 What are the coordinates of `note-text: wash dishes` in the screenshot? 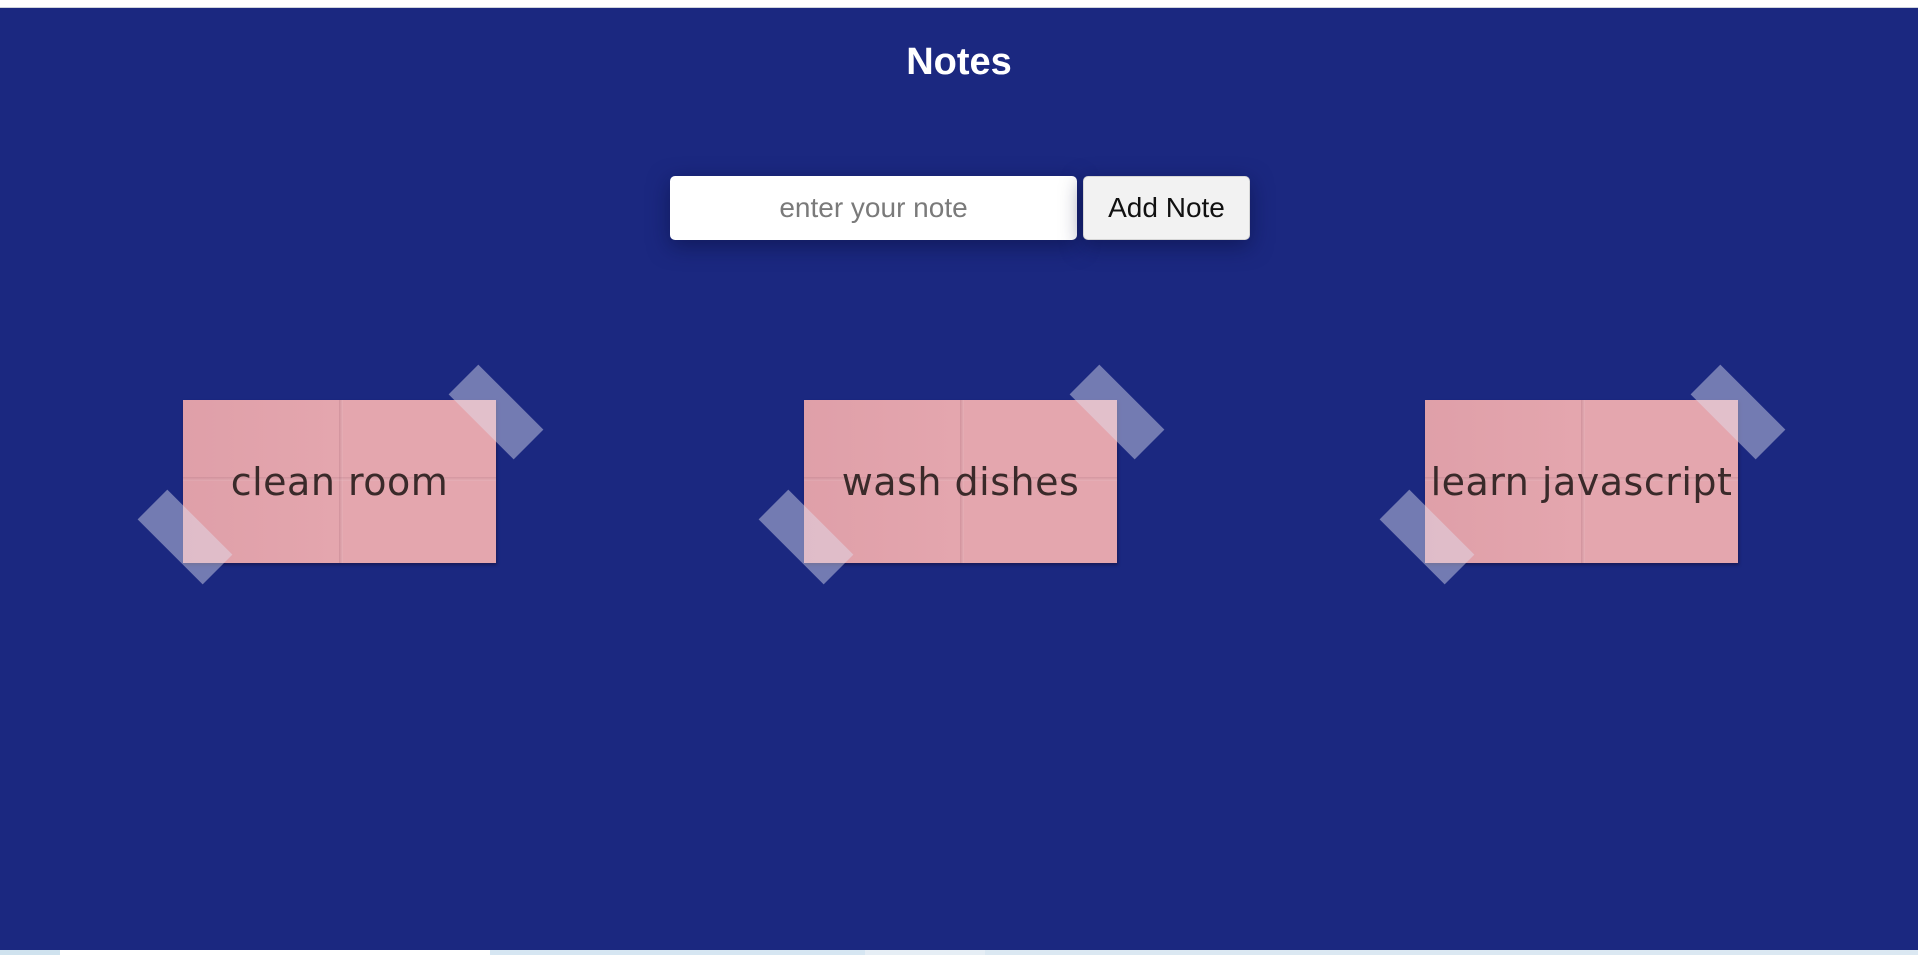 It's located at (960, 481).